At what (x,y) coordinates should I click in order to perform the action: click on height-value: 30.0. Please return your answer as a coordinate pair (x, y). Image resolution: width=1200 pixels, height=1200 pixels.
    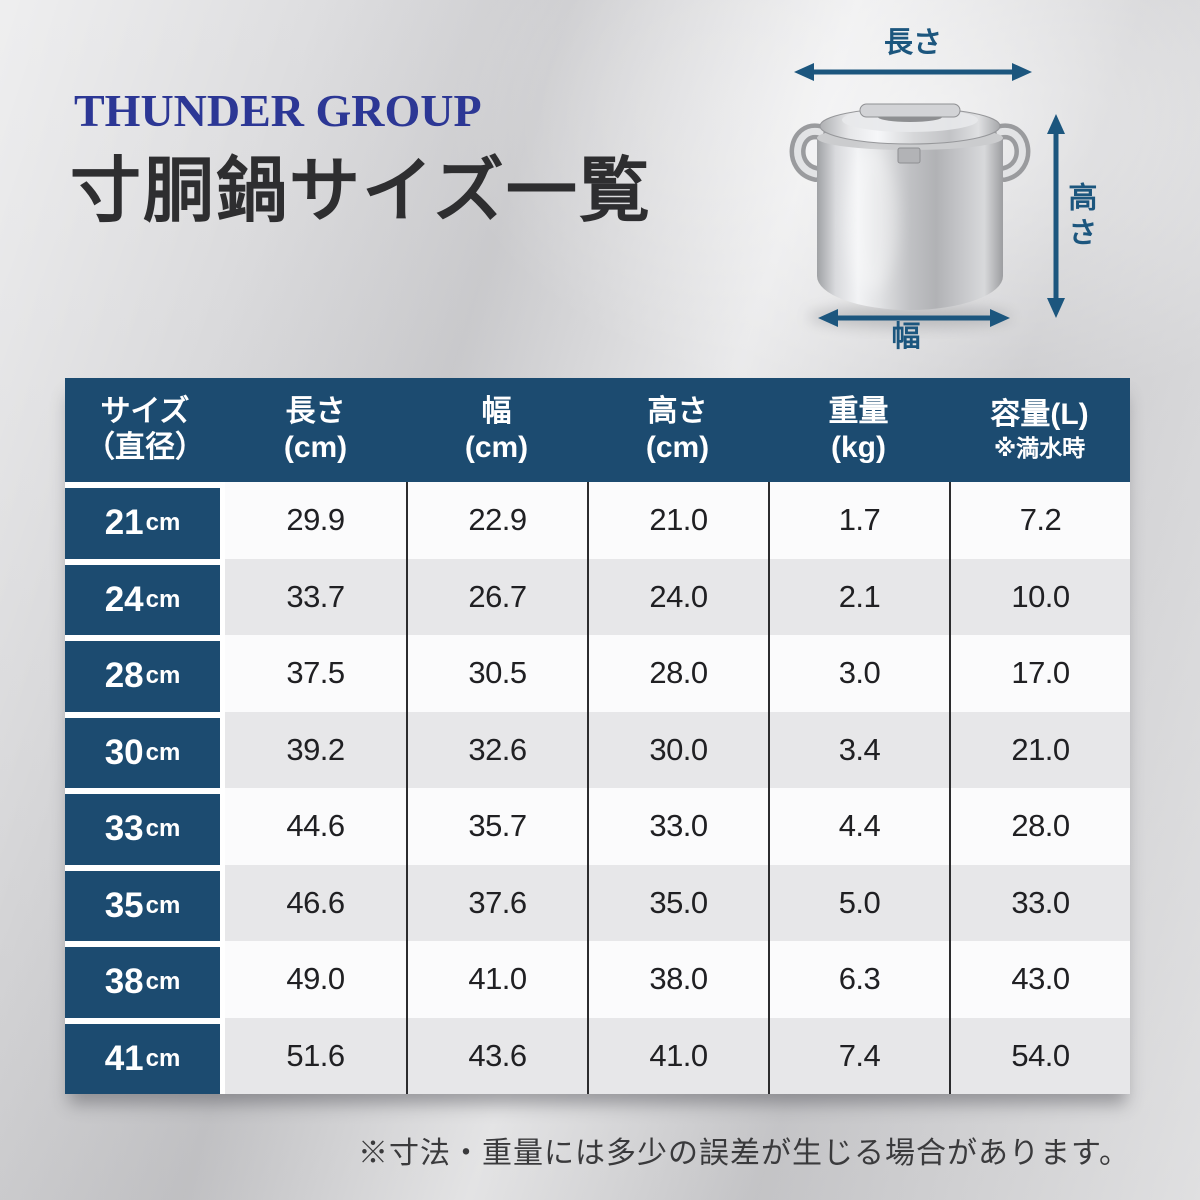
    Looking at the image, I should click on (677, 749).